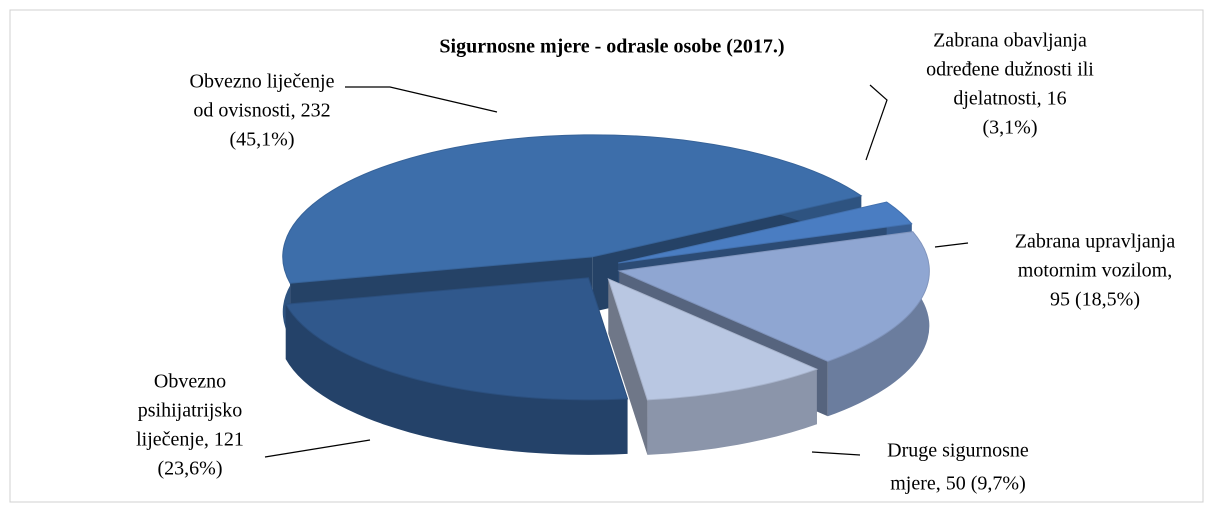 The width and height of the screenshot is (1214, 519). Describe the element at coordinates (1095, 242) in the screenshot. I see `data-label: Zabrana upravljanja` at that location.